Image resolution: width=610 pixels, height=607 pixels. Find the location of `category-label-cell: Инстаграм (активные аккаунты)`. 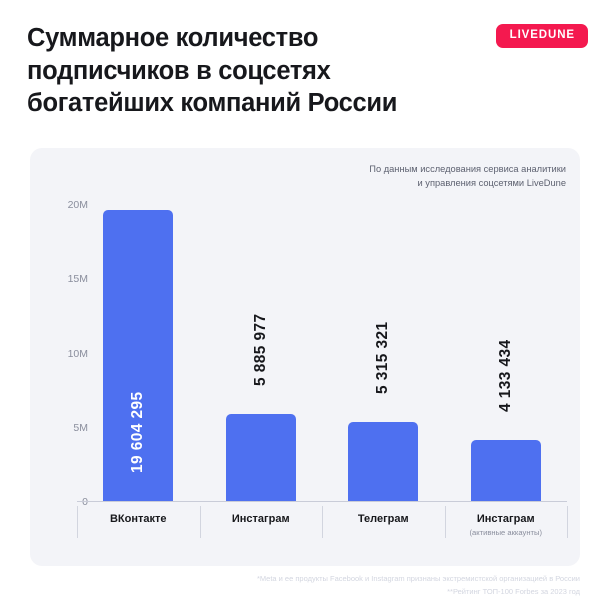

category-label-cell: Инстаграм (активные аккаунты) is located at coordinates (506, 526).